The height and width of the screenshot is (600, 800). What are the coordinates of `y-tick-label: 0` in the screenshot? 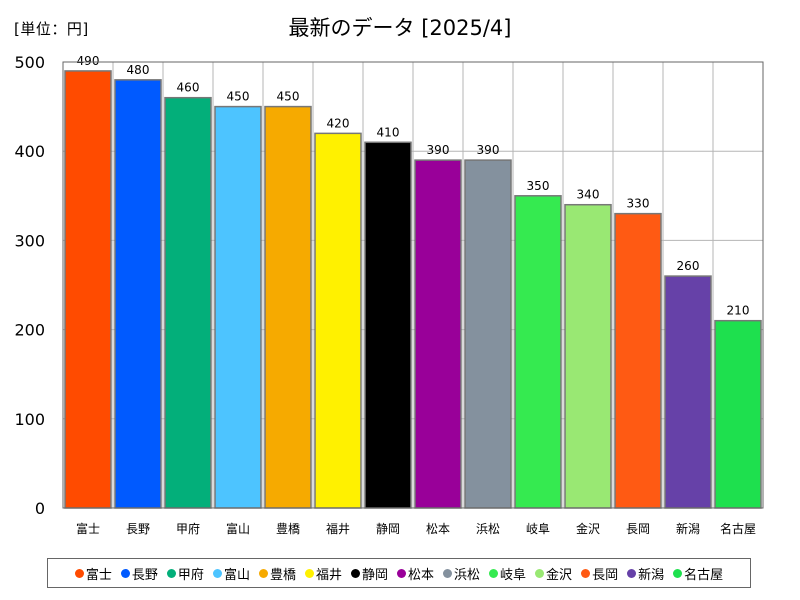 It's located at (40, 508).